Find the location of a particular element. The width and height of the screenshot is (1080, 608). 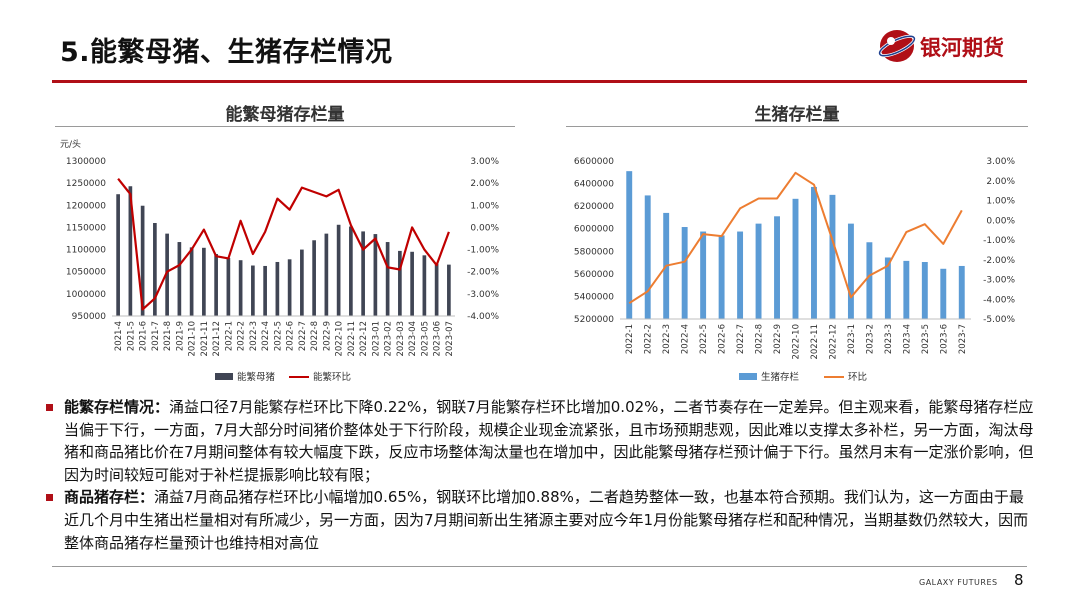

x-tick-label: 2022-8 is located at coordinates (760, 339).